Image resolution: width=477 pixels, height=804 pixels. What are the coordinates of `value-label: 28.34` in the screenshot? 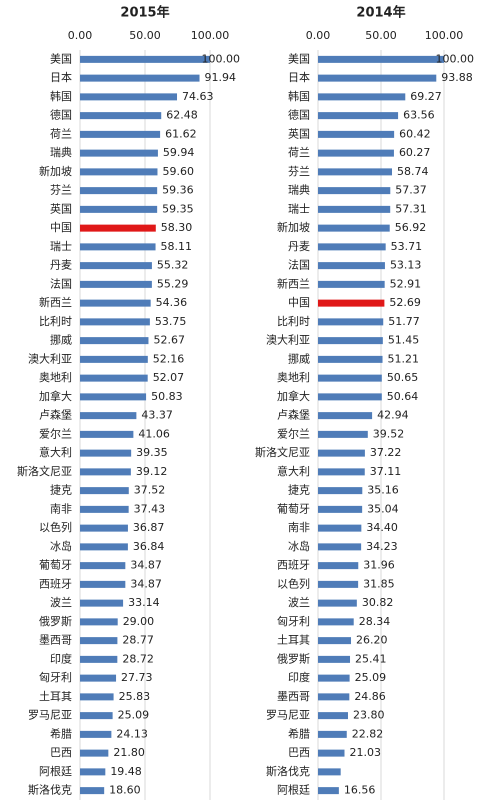 It's located at (375, 621).